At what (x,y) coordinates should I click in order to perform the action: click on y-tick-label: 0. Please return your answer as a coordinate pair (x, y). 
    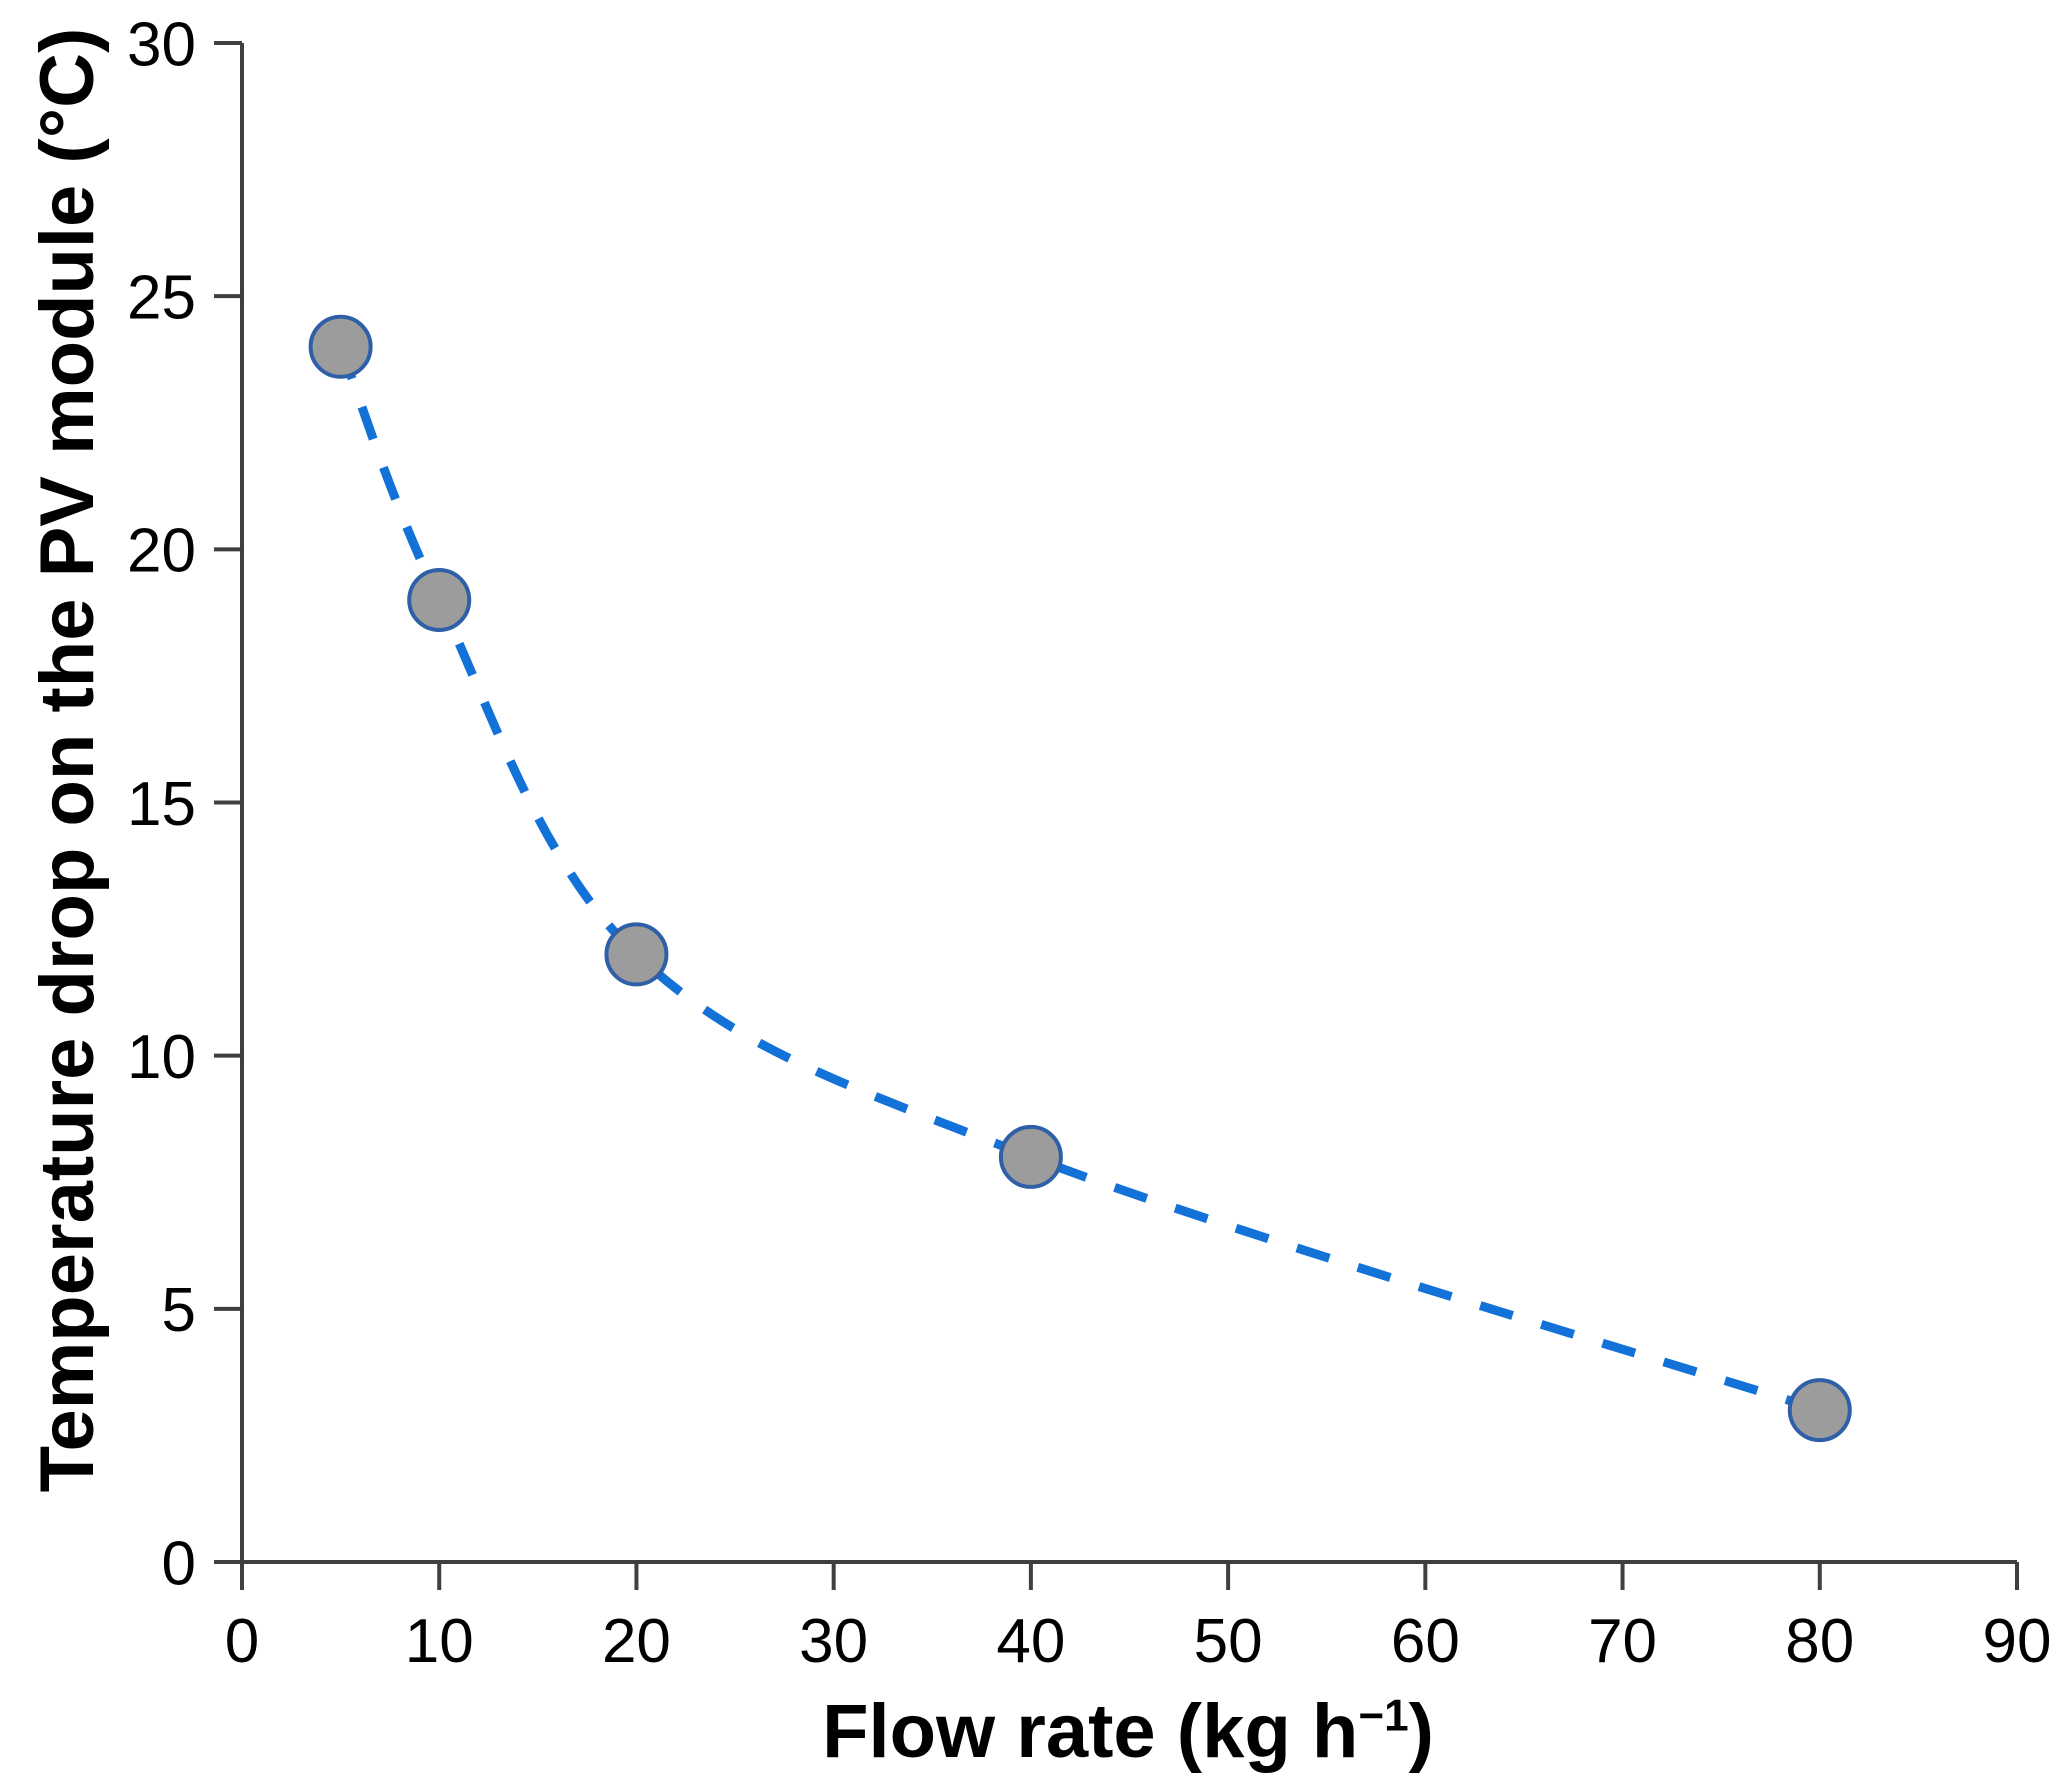
    Looking at the image, I should click on (179, 1563).